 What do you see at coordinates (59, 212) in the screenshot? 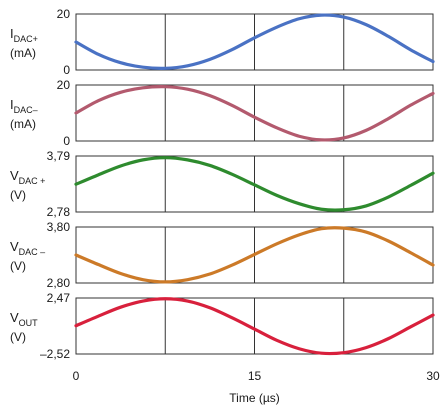
I see `y-tick-label-bottom: 2,78` at bounding box center [59, 212].